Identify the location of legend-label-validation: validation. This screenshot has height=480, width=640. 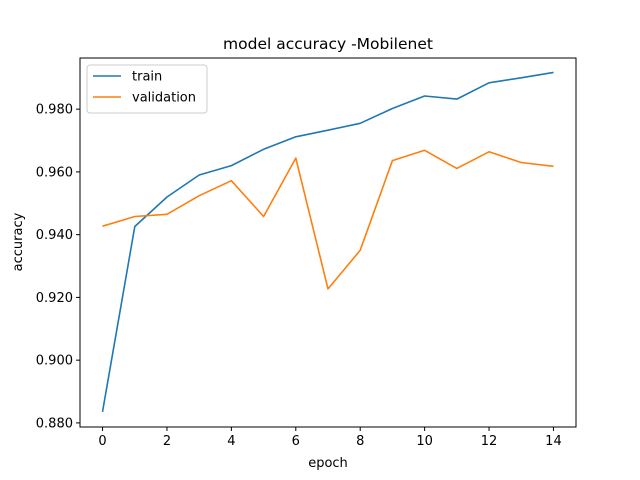
(164, 98).